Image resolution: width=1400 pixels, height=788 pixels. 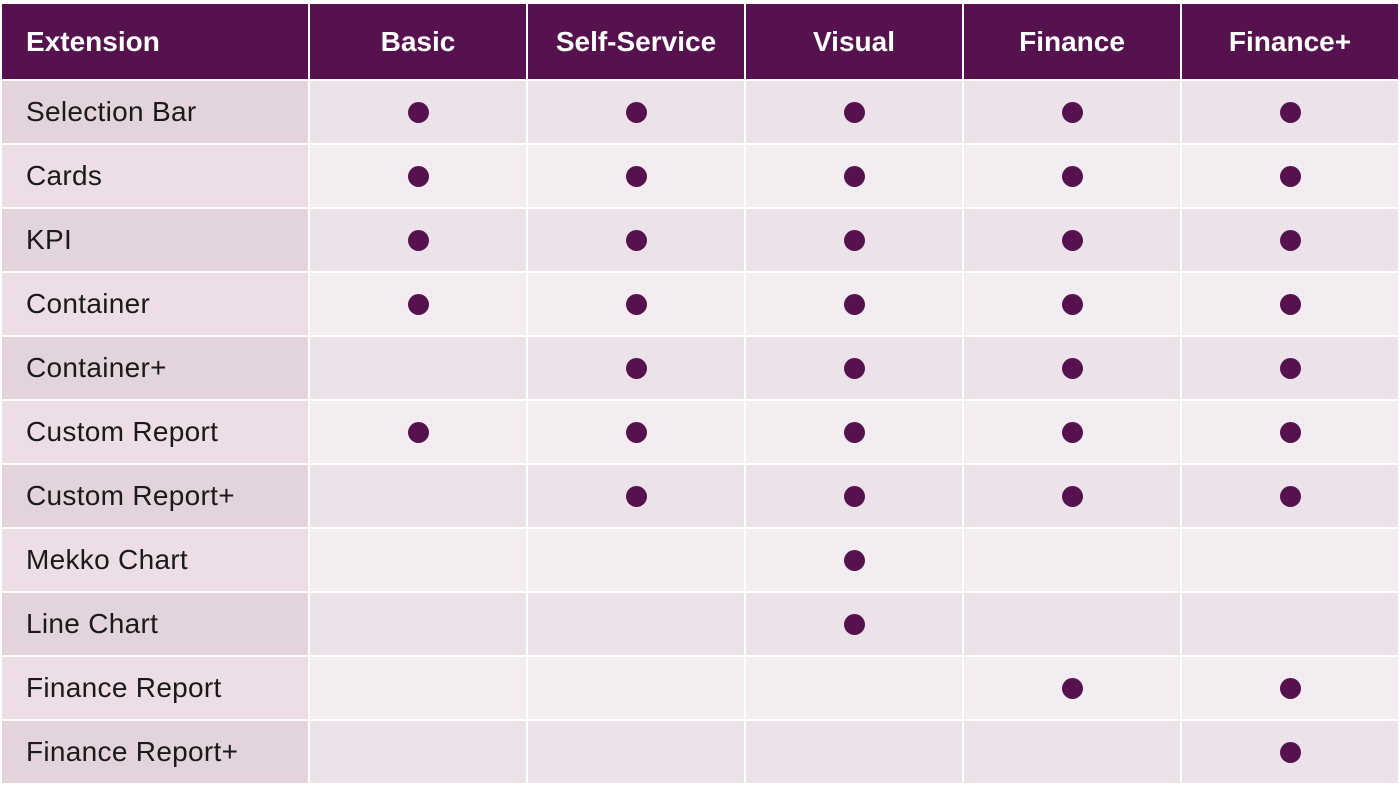 What do you see at coordinates (418, 41) in the screenshot?
I see `header-basic: Basic` at bounding box center [418, 41].